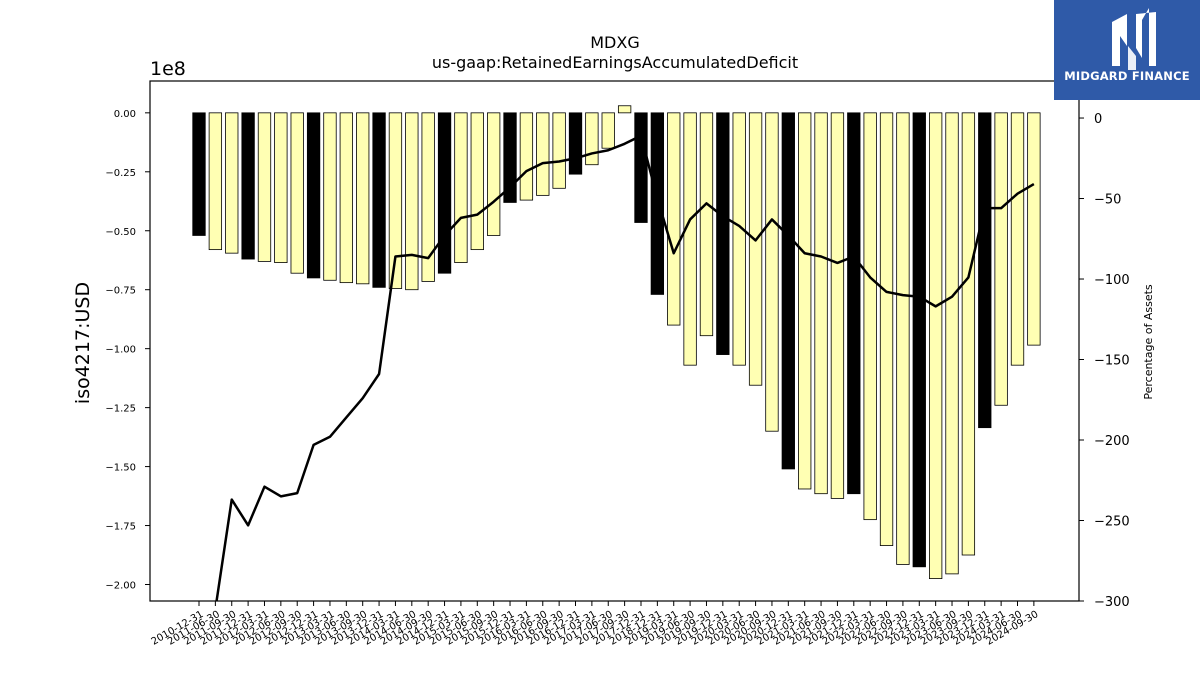  What do you see at coordinates (1112, 361) in the screenshot?
I see `y2-tick-label: −150` at bounding box center [1112, 361].